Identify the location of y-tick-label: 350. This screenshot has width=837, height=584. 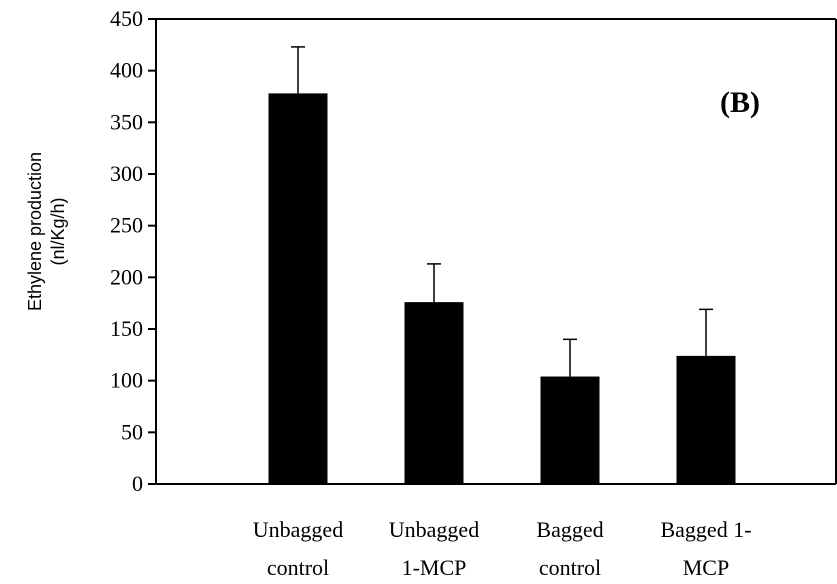
(126, 121).